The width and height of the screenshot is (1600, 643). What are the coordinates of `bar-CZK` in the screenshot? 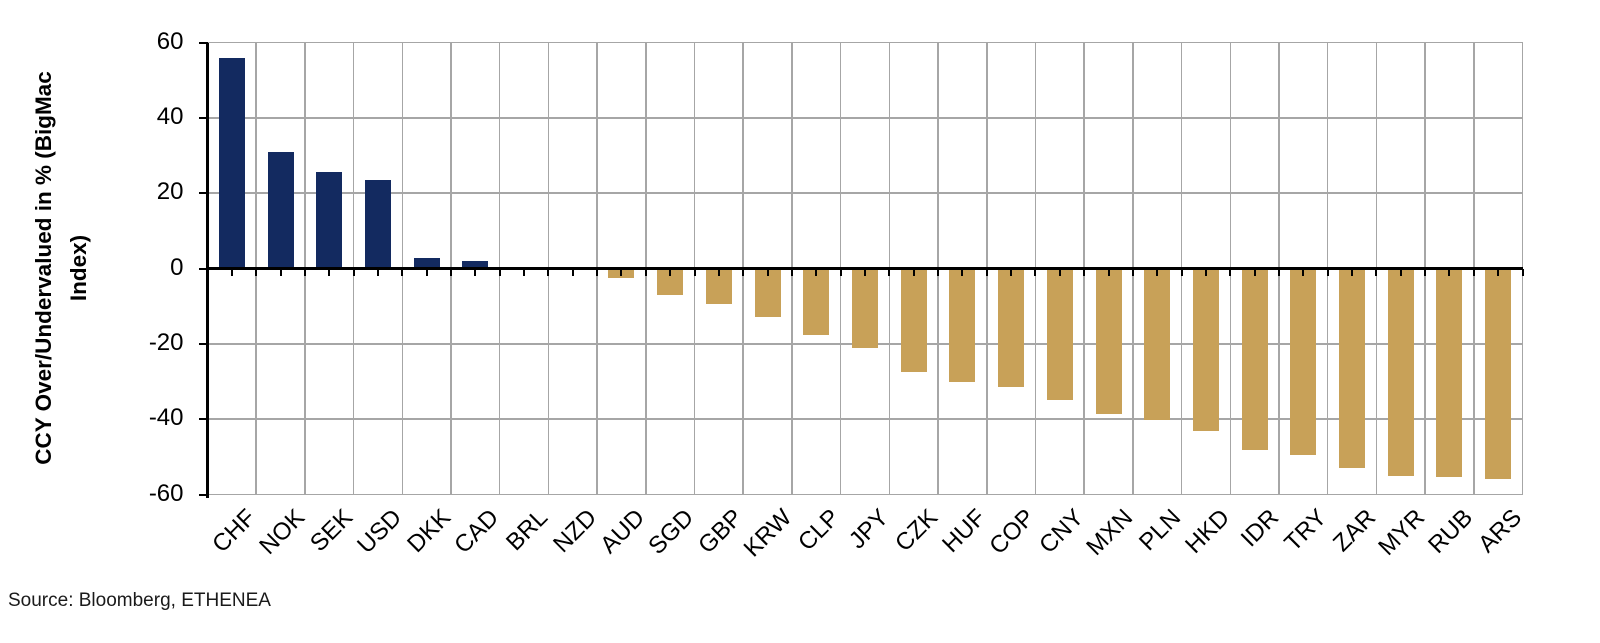 It's located at (913, 320).